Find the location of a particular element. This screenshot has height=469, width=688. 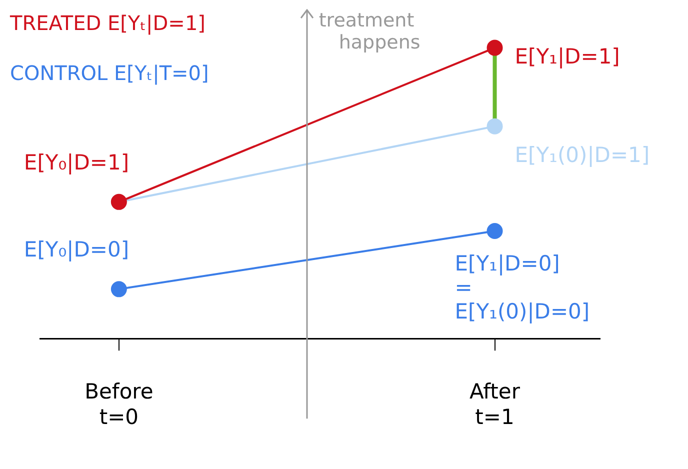

annotation: E[Y₁|D=1] is located at coordinates (567, 56).